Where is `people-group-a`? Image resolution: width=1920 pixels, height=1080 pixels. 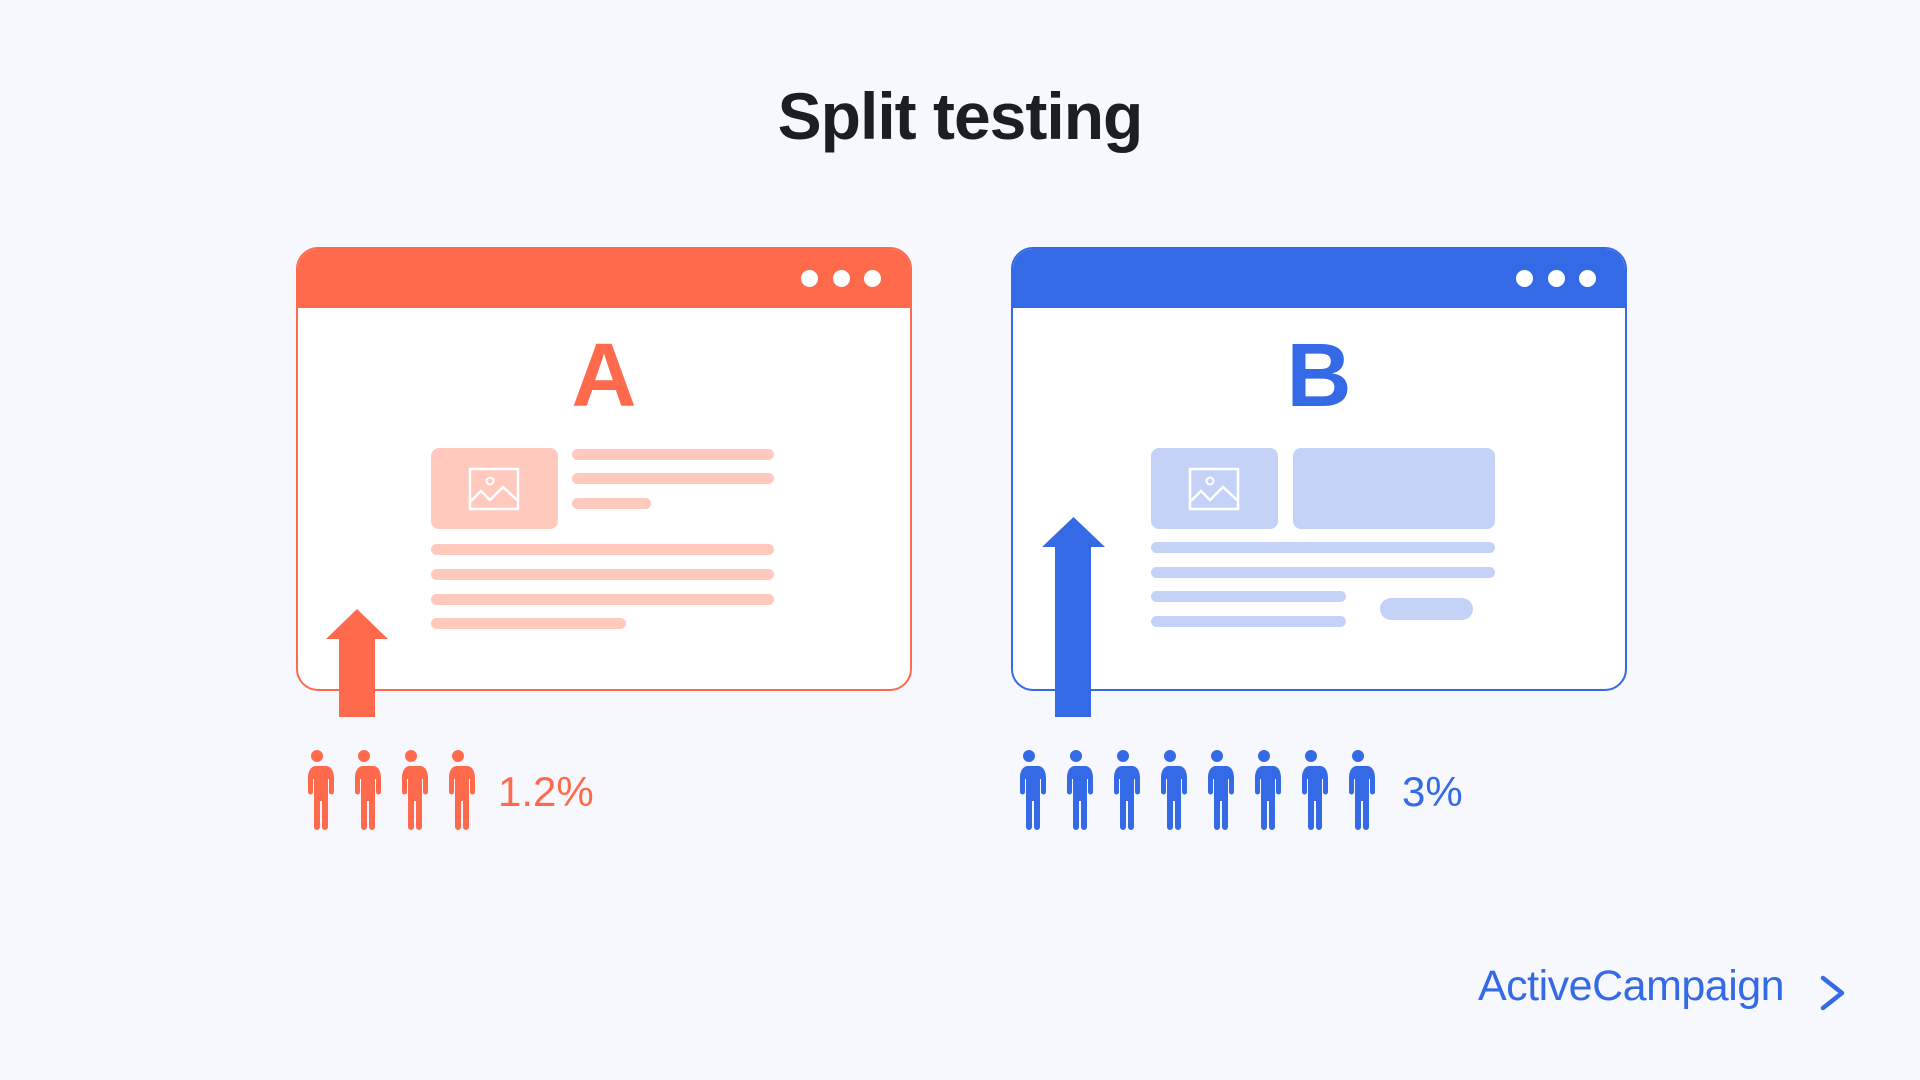 people-group-a is located at coordinates (389, 790).